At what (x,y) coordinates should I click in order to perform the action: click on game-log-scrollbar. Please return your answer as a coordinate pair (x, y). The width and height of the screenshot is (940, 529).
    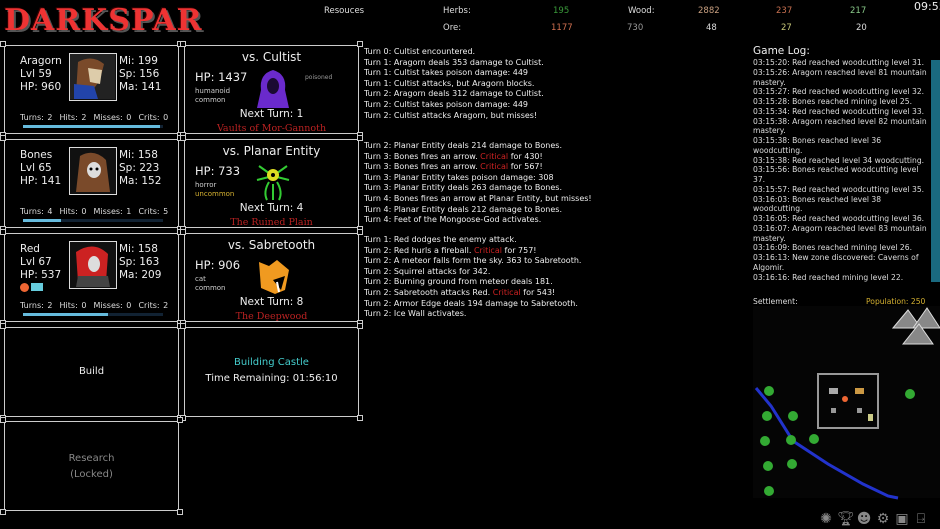
    Looking at the image, I should click on (935, 171).